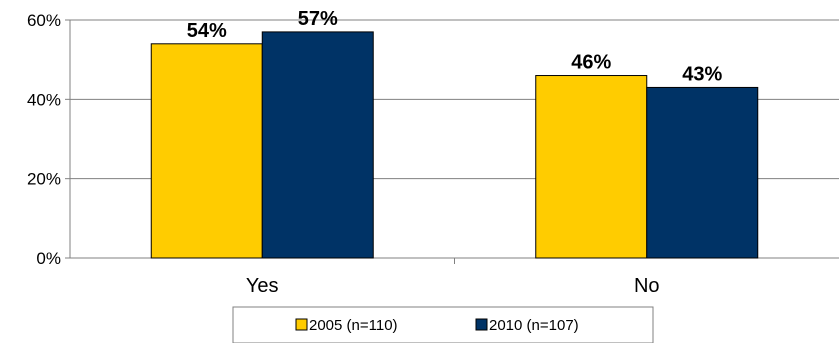 This screenshot has height=343, width=839. What do you see at coordinates (647, 286) in the screenshot?
I see `x-category-label: No` at bounding box center [647, 286].